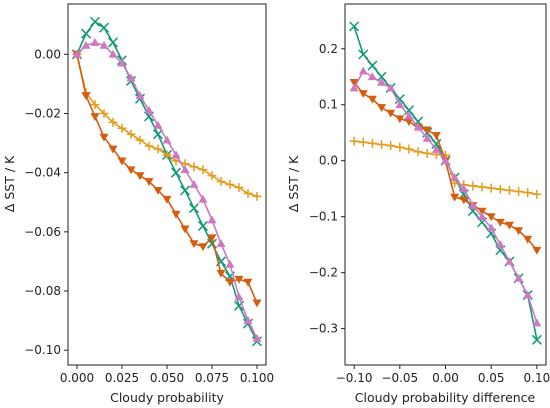 The width and height of the screenshot is (550, 408). I want to click on right-x-axis-label: Cloudy probability difference, so click(445, 397).